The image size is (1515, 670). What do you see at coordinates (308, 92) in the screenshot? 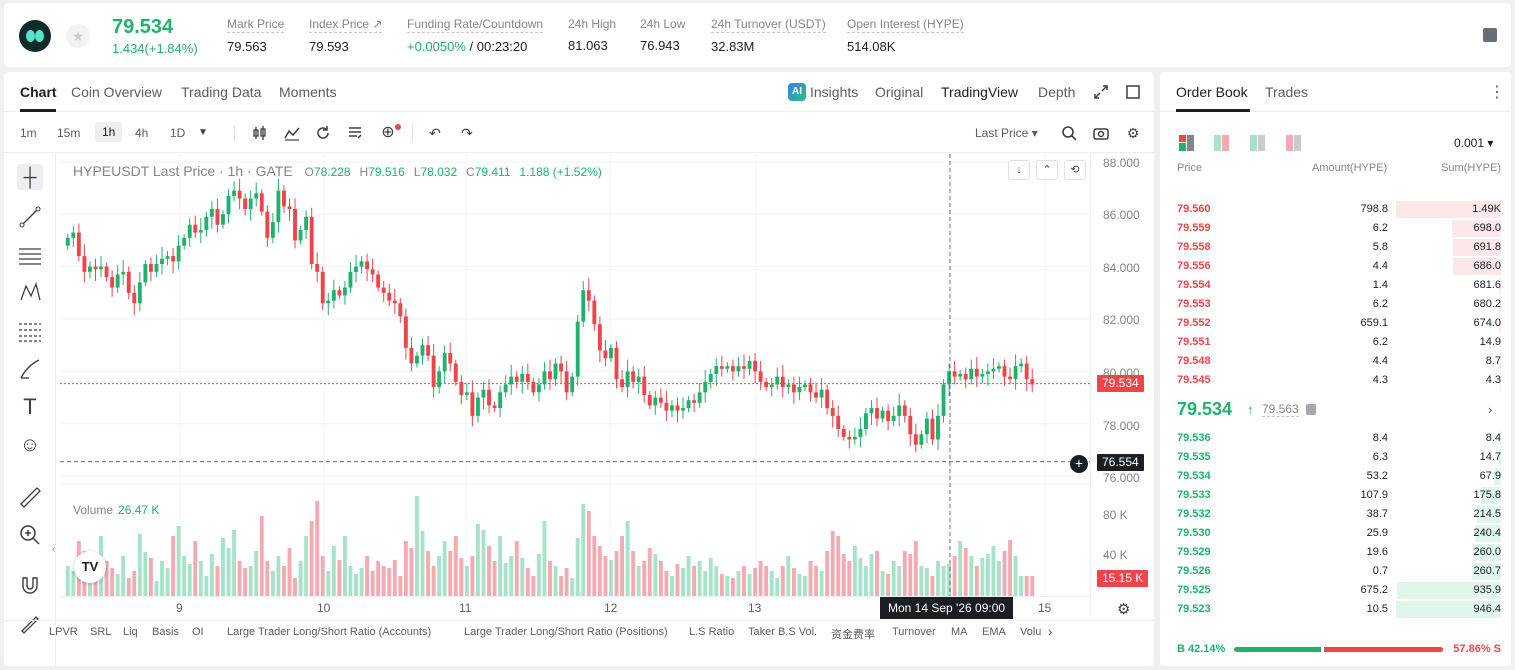
I see `tab-moments: Moments` at bounding box center [308, 92].